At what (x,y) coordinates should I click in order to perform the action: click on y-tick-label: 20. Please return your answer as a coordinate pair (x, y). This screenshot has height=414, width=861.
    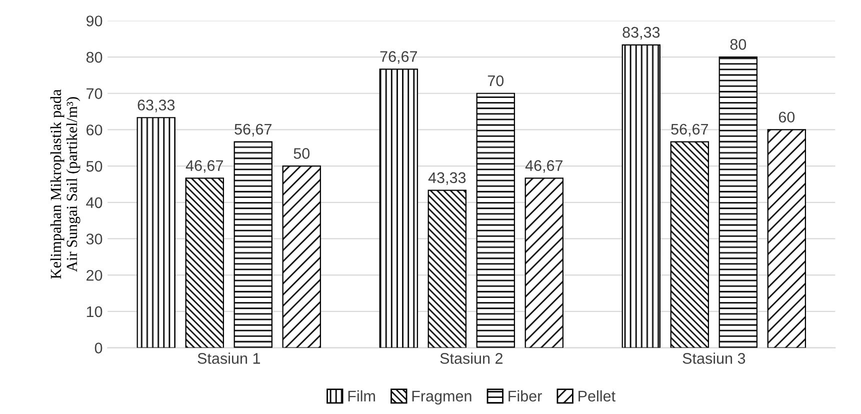
    Looking at the image, I should click on (94, 275).